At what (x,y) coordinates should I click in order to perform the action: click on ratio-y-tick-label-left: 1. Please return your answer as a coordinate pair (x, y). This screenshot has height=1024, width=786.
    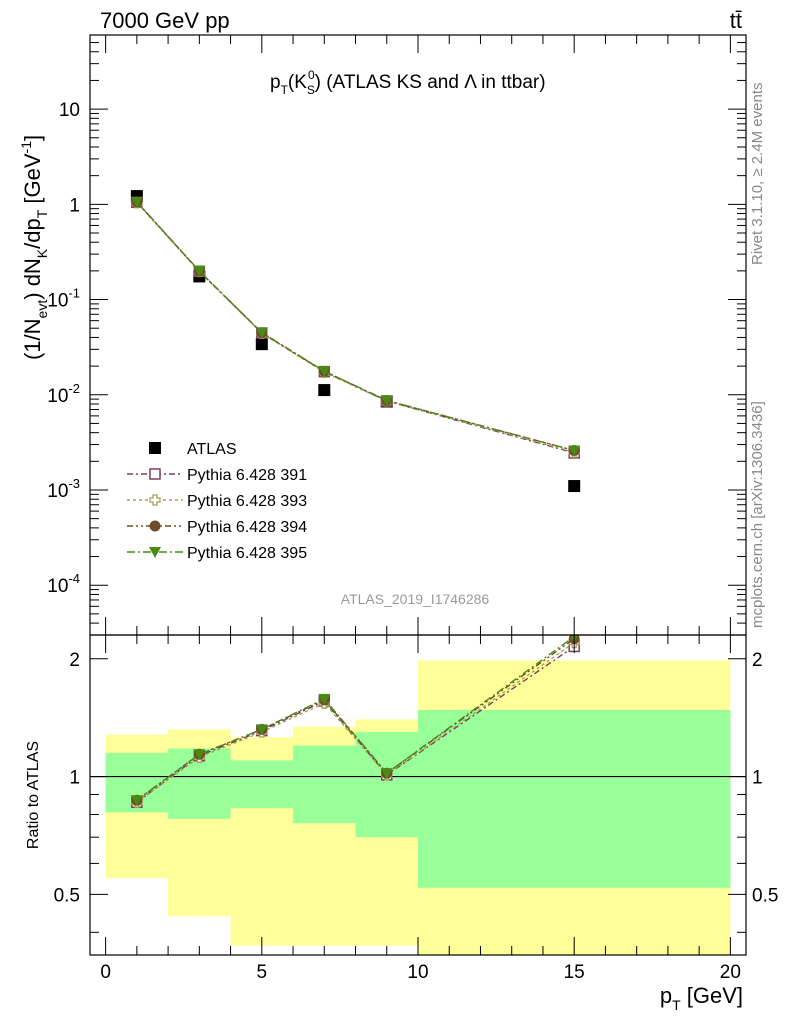
    Looking at the image, I should click on (74, 778).